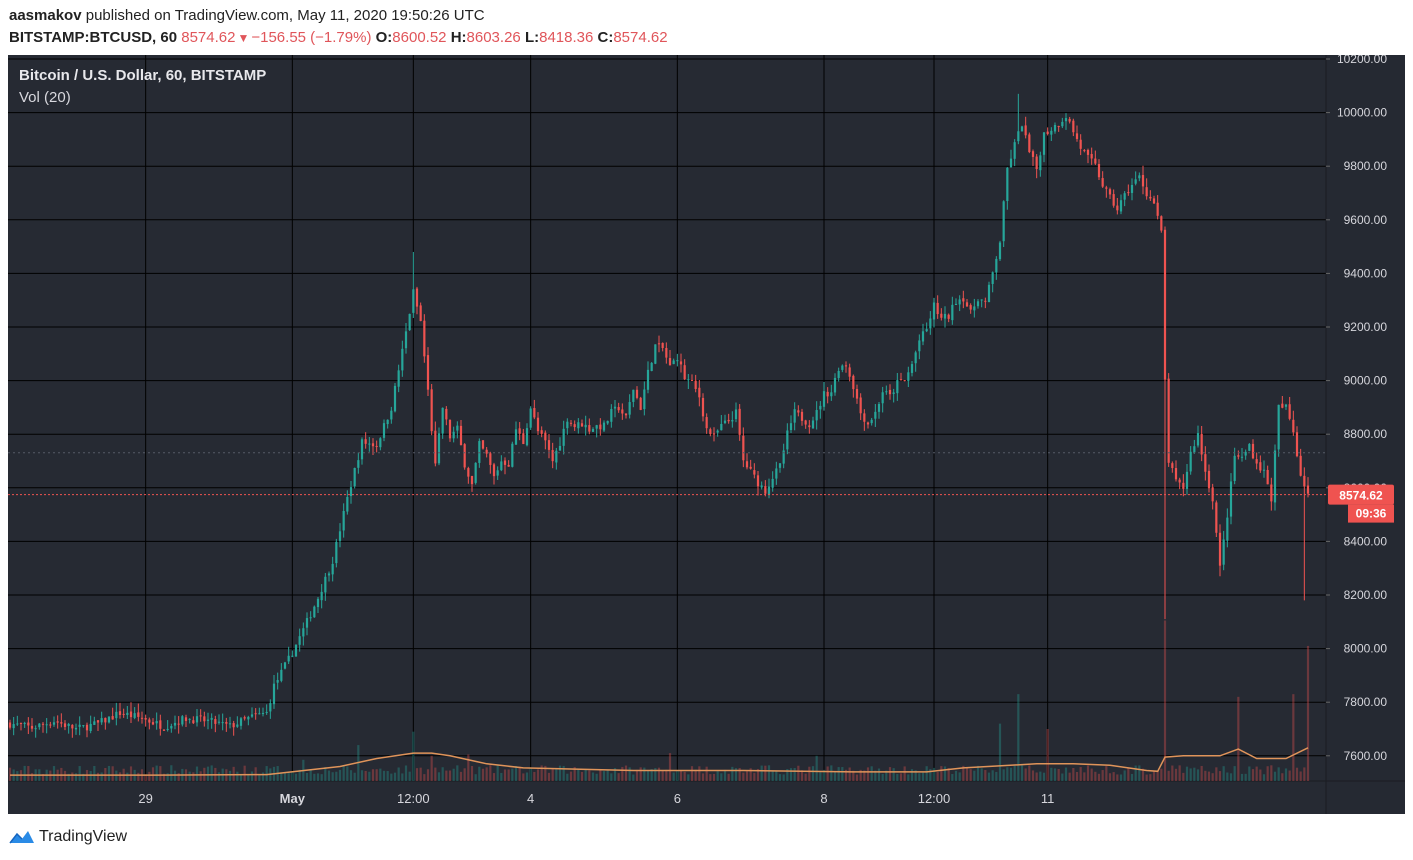  Describe the element at coordinates (1361, 494) in the screenshot. I see `last-price-badge` at that location.